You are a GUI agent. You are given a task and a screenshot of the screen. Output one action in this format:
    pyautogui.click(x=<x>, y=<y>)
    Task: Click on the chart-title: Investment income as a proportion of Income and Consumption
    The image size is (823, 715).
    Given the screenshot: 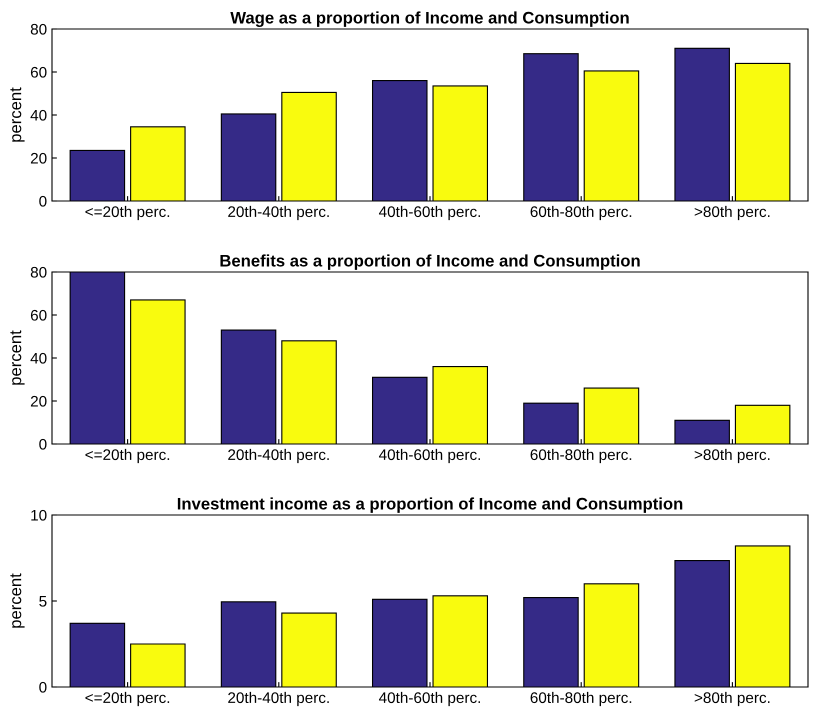 What is the action you would take?
    pyautogui.click(x=430, y=505)
    